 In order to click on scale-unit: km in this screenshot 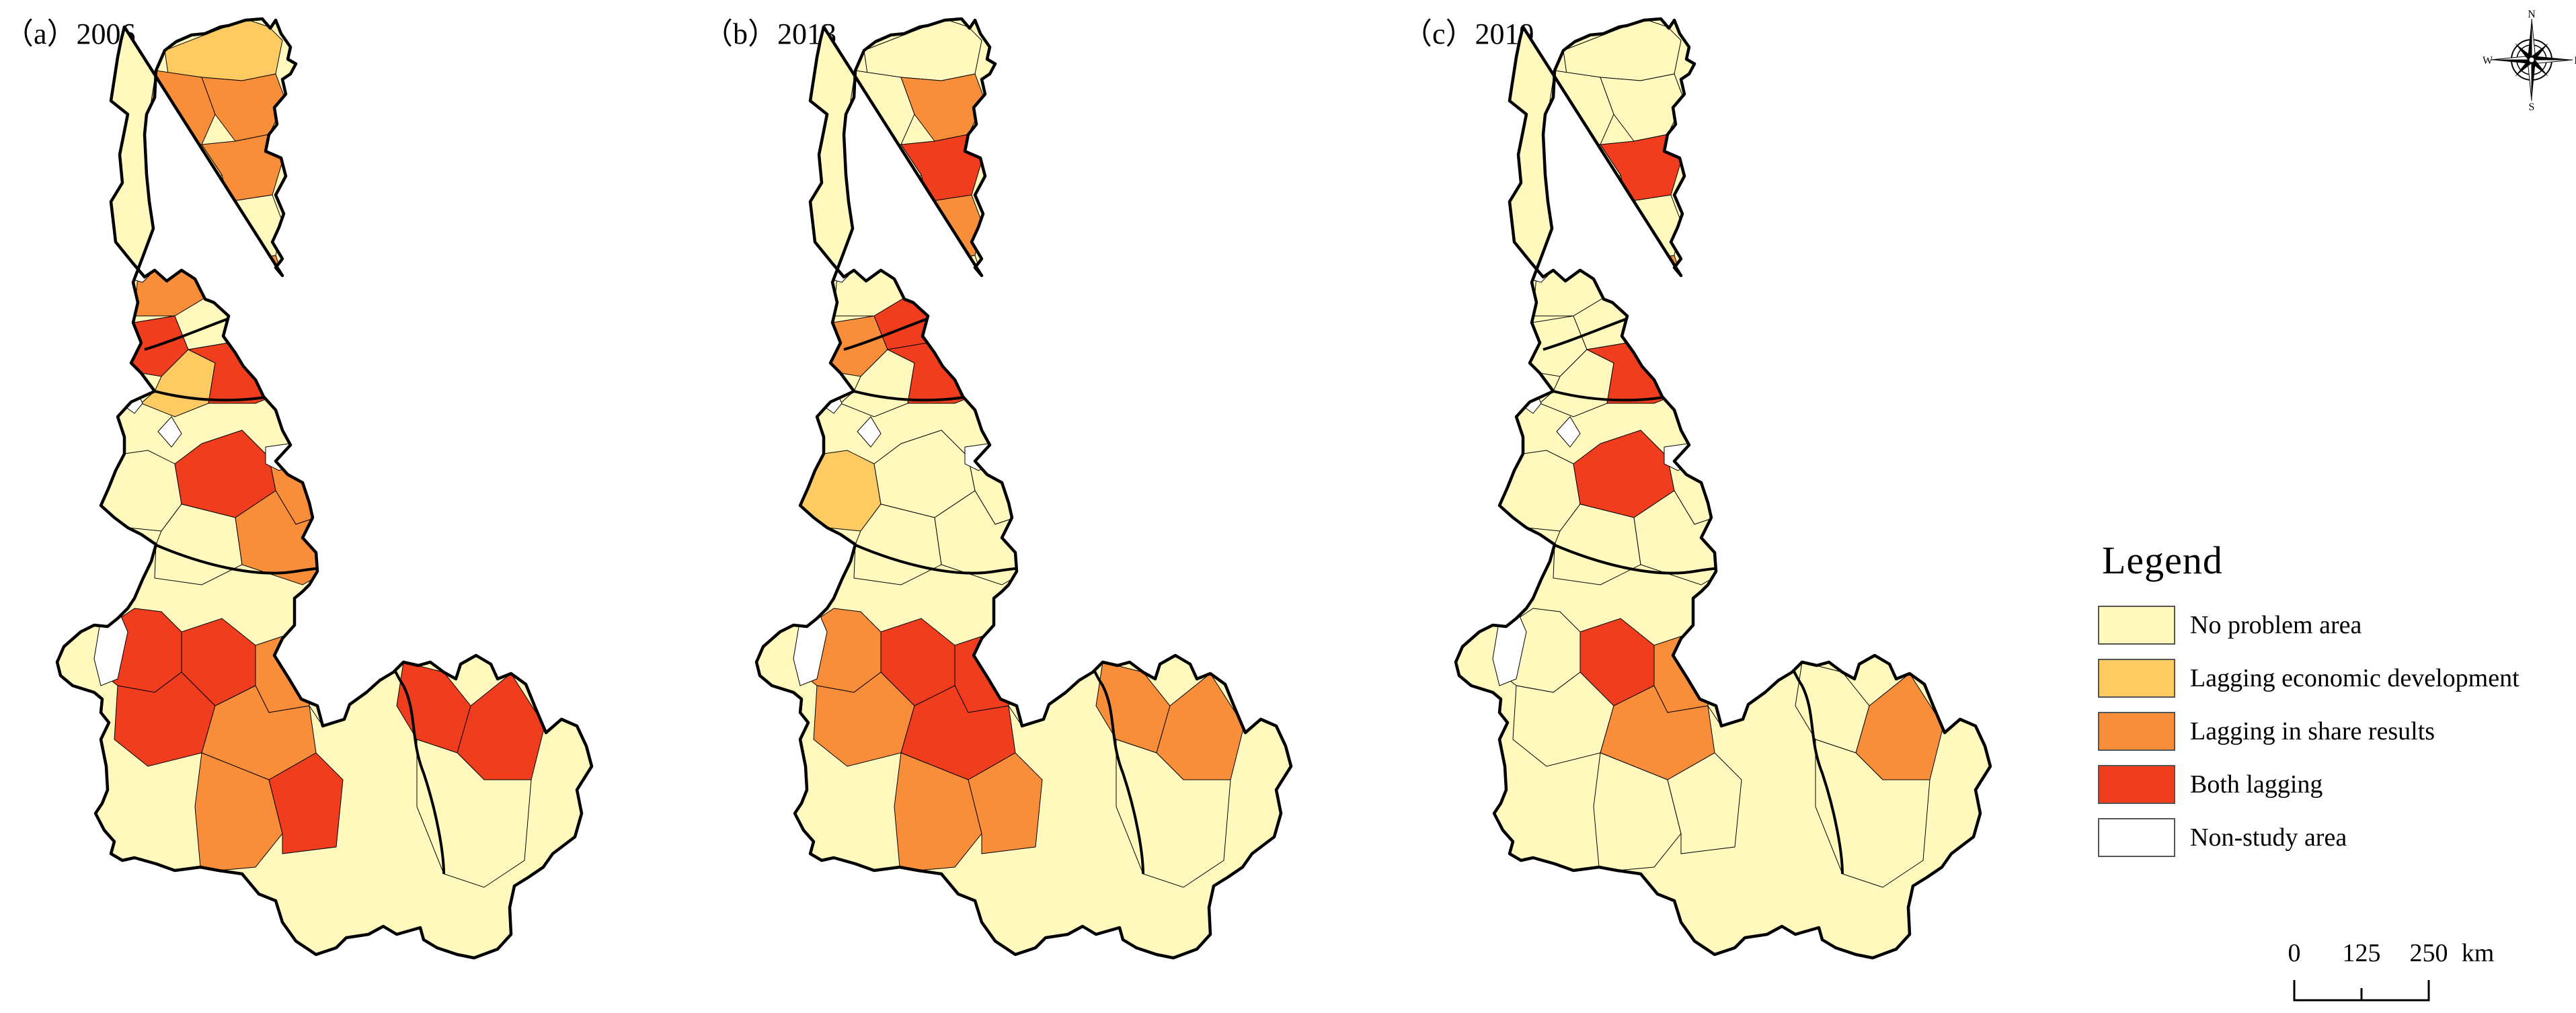, I will do `click(2478, 953)`.